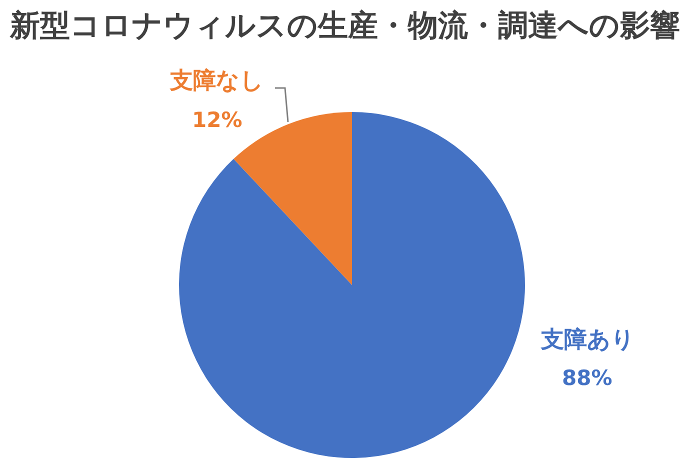  What do you see at coordinates (344, 26) in the screenshot?
I see `chart-title: 新型コロナウィルスの生産・物流・調達への影響` at bounding box center [344, 26].